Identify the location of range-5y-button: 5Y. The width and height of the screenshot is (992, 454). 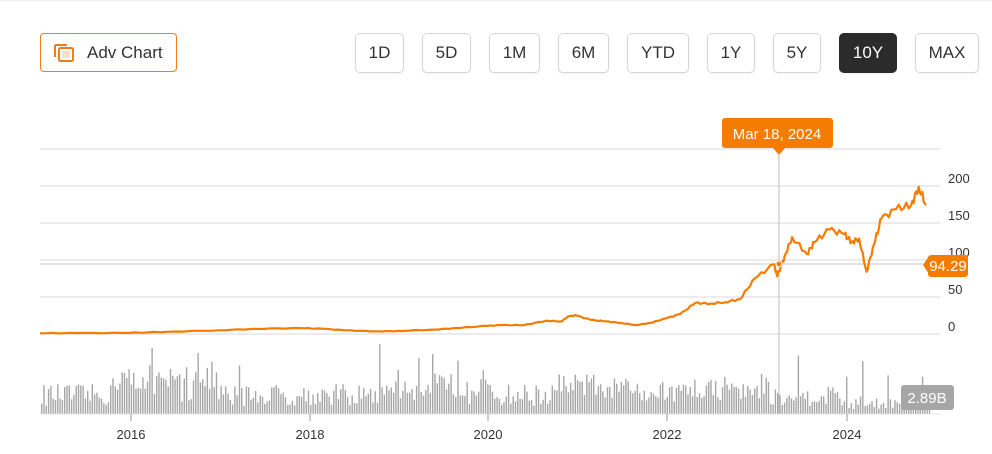
(797, 53).